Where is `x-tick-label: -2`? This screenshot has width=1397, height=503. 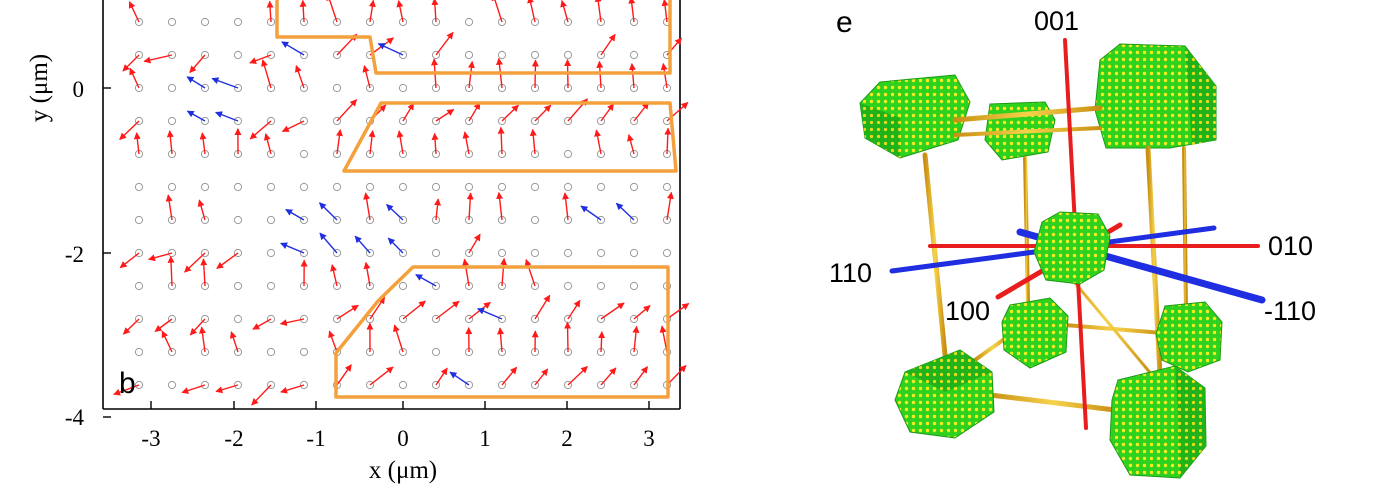
x-tick-label: -2 is located at coordinates (233, 438).